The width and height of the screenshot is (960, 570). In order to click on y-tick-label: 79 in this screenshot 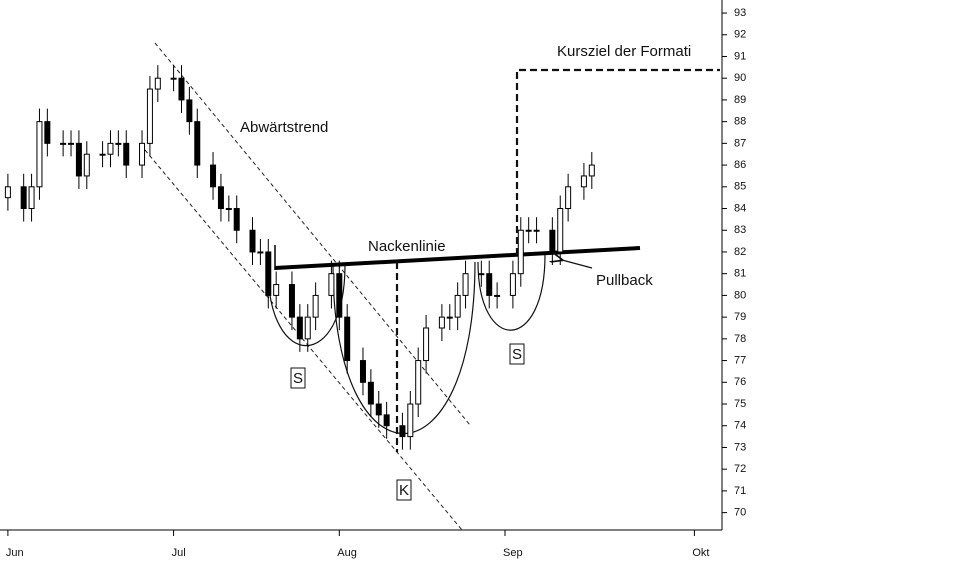, I will do `click(740, 317)`.